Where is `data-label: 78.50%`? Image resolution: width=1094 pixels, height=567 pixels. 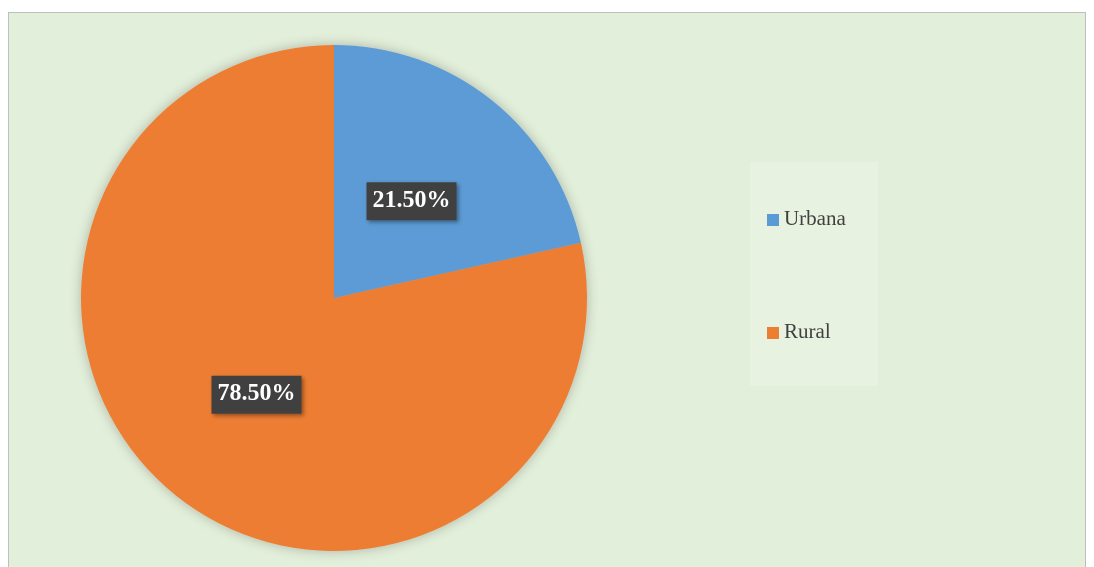 data-label: 78.50% is located at coordinates (256, 393).